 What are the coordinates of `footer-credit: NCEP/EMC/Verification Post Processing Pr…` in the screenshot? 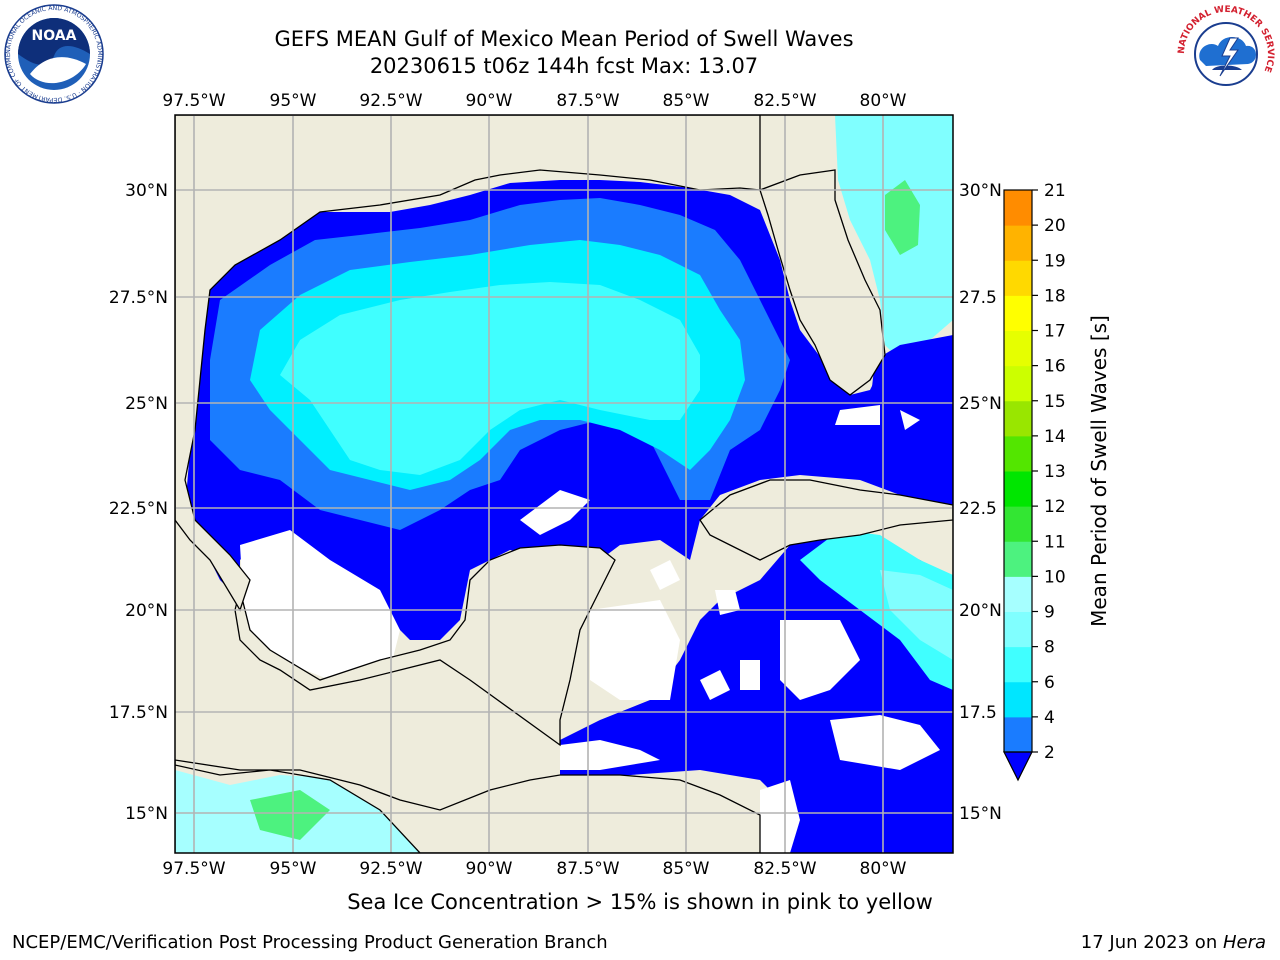 It's located at (310, 942).